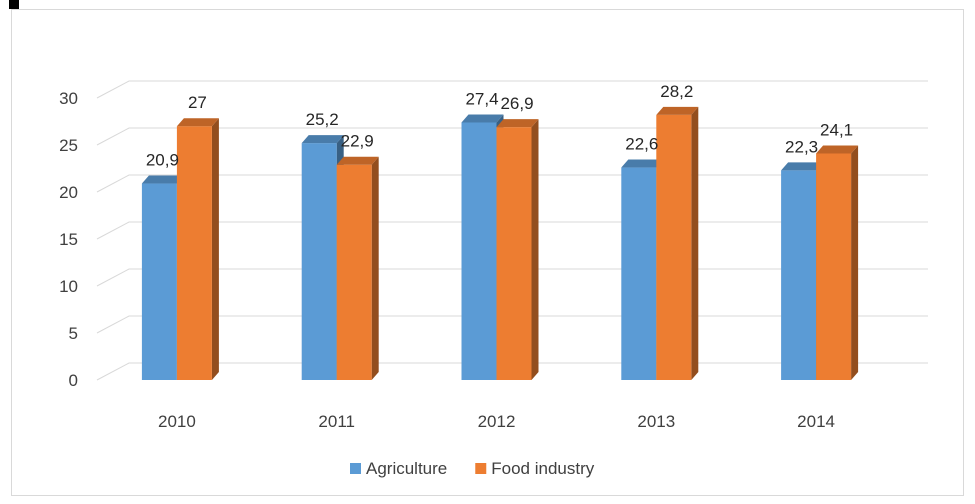 This screenshot has height=504, width=975. Describe the element at coordinates (68, 145) in the screenshot. I see `y-tick-label: 25` at that location.